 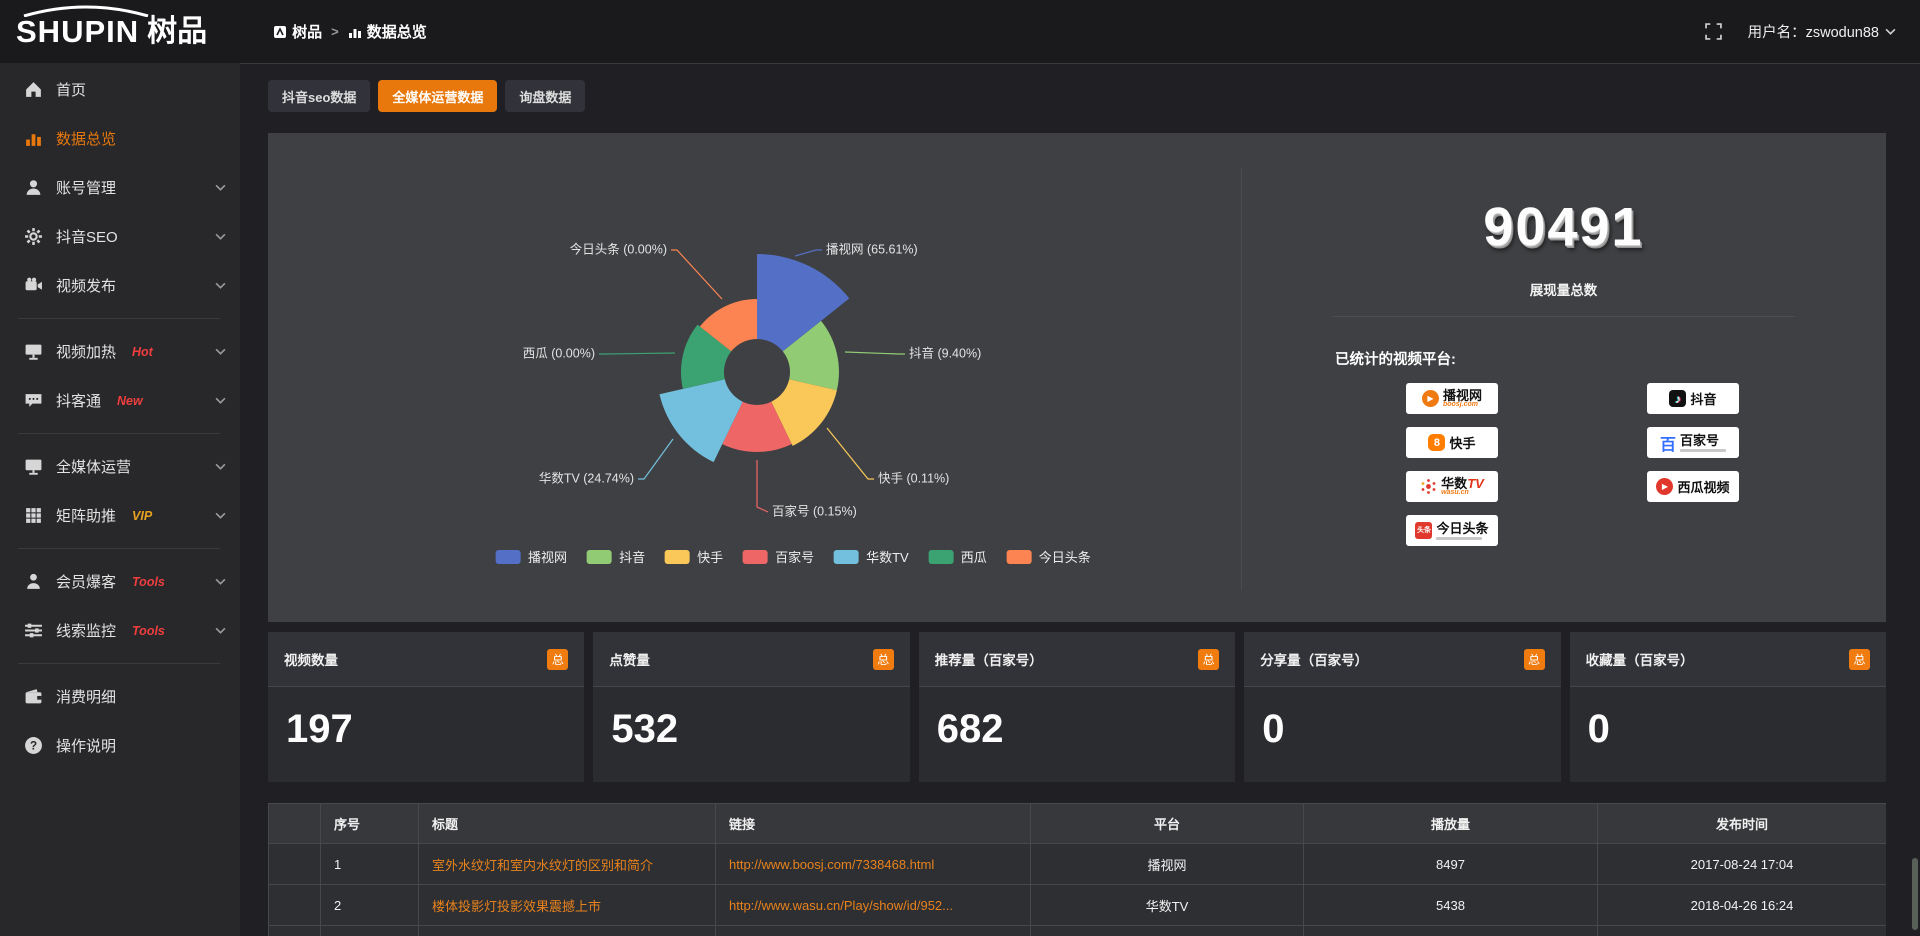 I want to click on legend-item: 今日头条, so click(x=1048, y=556).